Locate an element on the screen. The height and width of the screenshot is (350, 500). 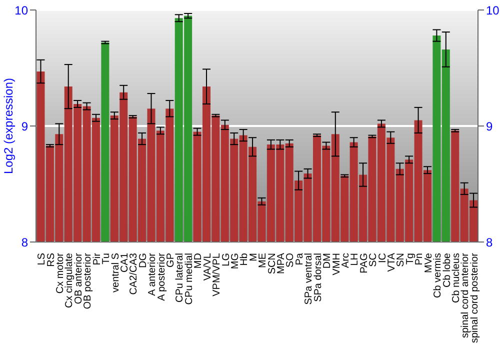
x-tick-label: OB anterior is located at coordinates (78, 278).